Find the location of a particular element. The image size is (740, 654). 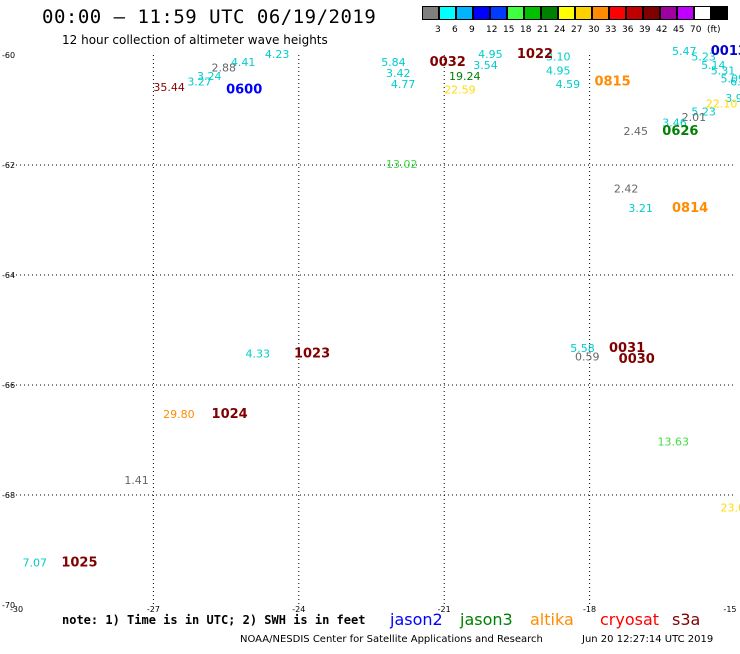

swh-value-label: 4.77 is located at coordinates (403, 84).